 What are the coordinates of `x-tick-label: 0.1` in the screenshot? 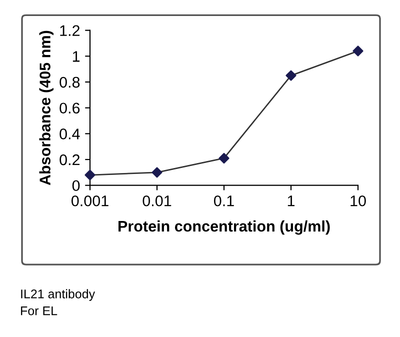 It's located at (224, 200).